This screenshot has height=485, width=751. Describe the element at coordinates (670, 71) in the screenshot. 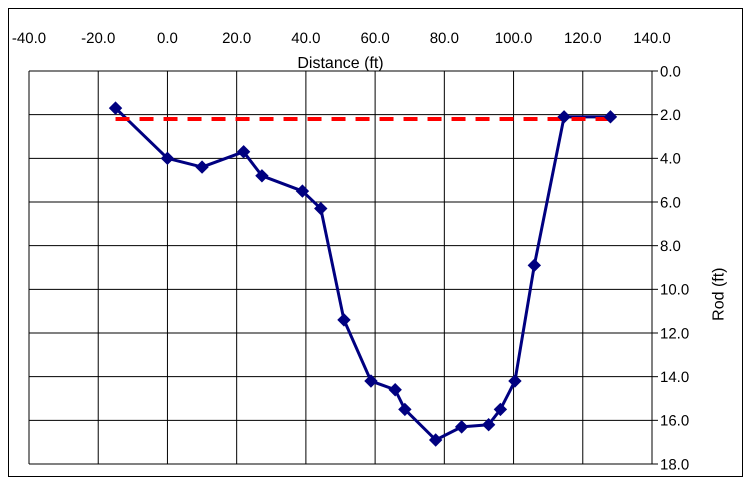

I see `y-tick-label: 0.0` at that location.